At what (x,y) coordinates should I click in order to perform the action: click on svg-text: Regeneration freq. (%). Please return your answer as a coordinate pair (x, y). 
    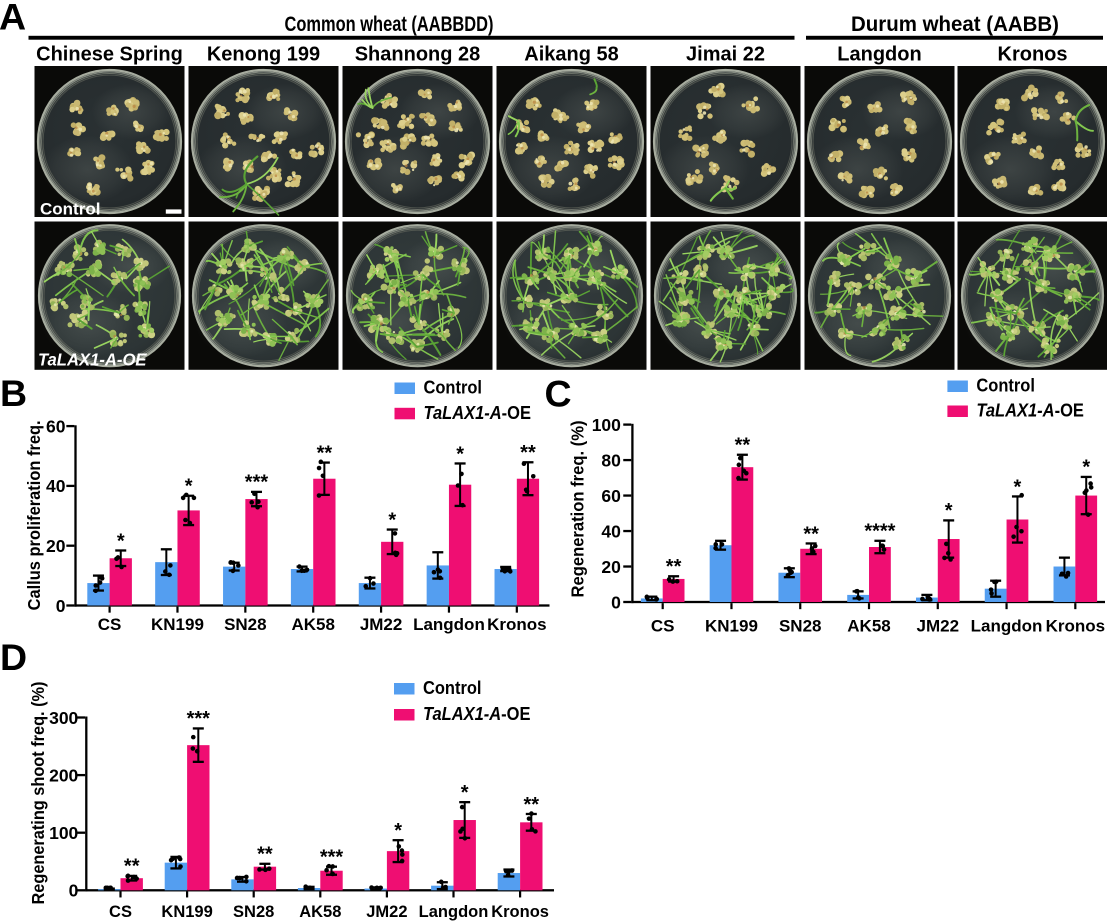
    Looking at the image, I should click on (578, 509).